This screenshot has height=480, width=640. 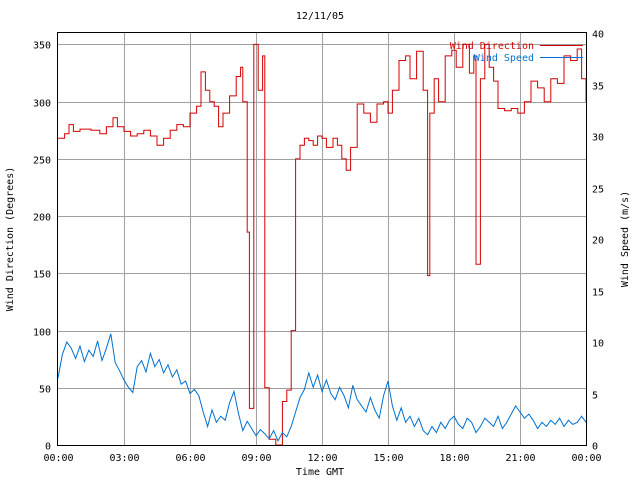 I want to click on x-tick-label: 21:00, so click(x=520, y=458).